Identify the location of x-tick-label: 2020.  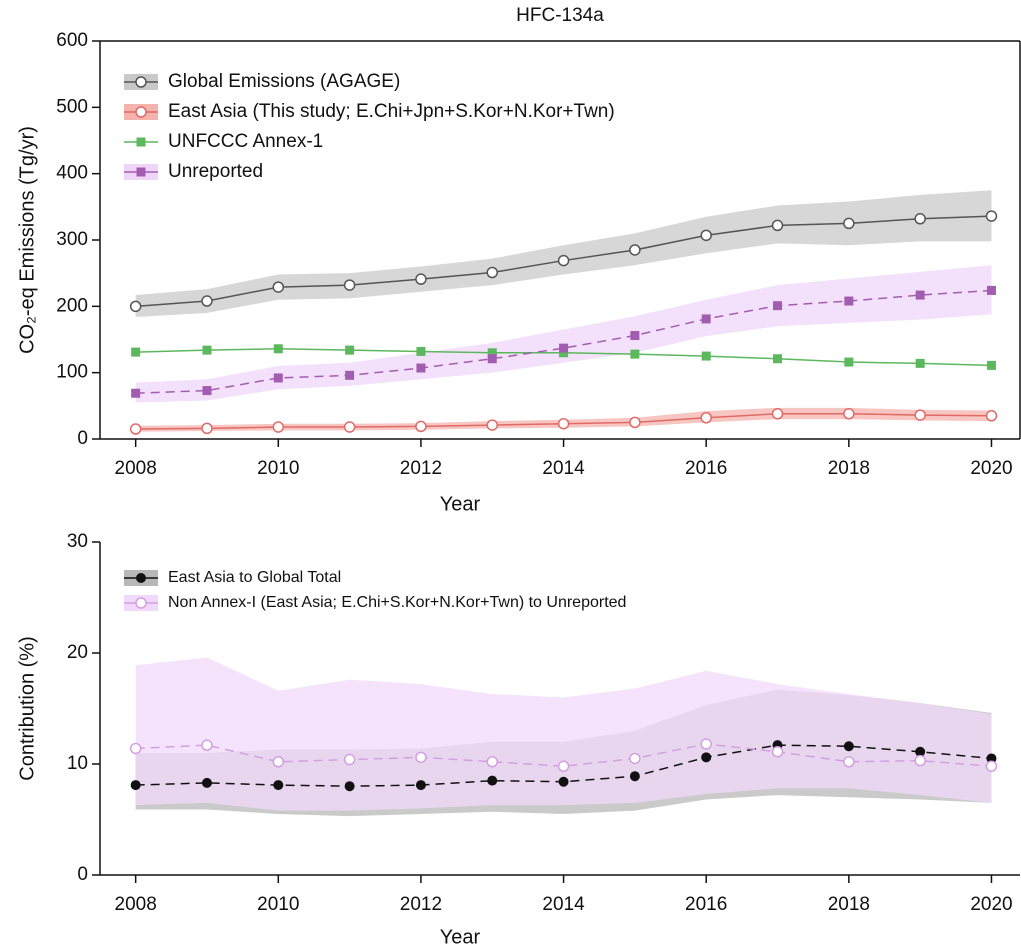
(991, 468).